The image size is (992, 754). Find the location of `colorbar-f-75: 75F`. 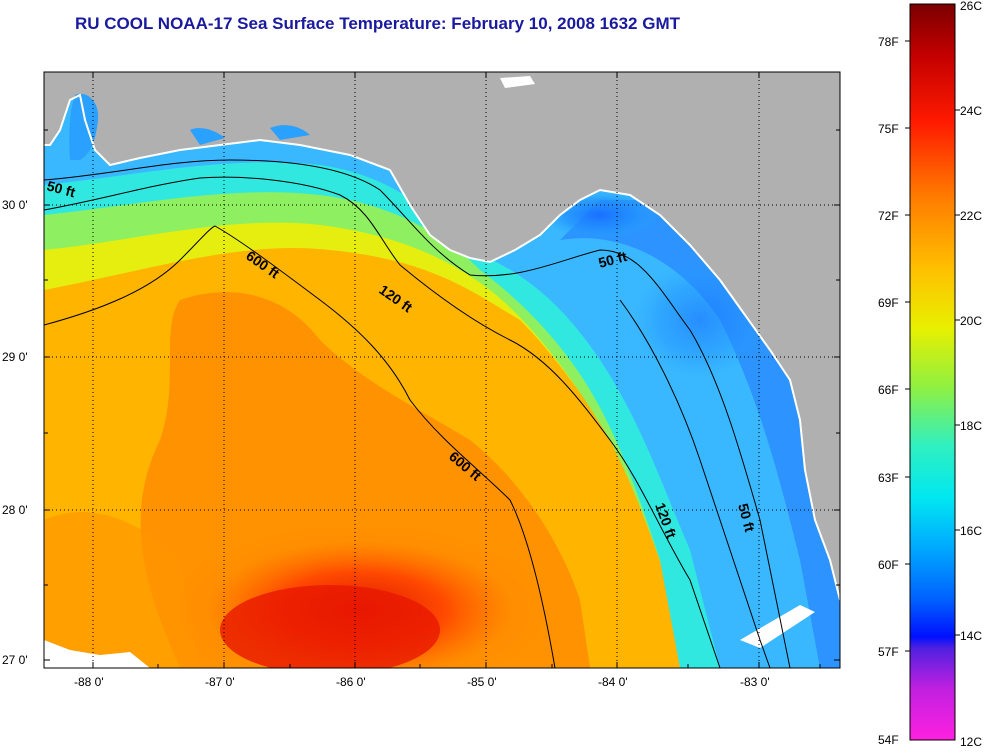

colorbar-f-75: 75F is located at coordinates (888, 129).